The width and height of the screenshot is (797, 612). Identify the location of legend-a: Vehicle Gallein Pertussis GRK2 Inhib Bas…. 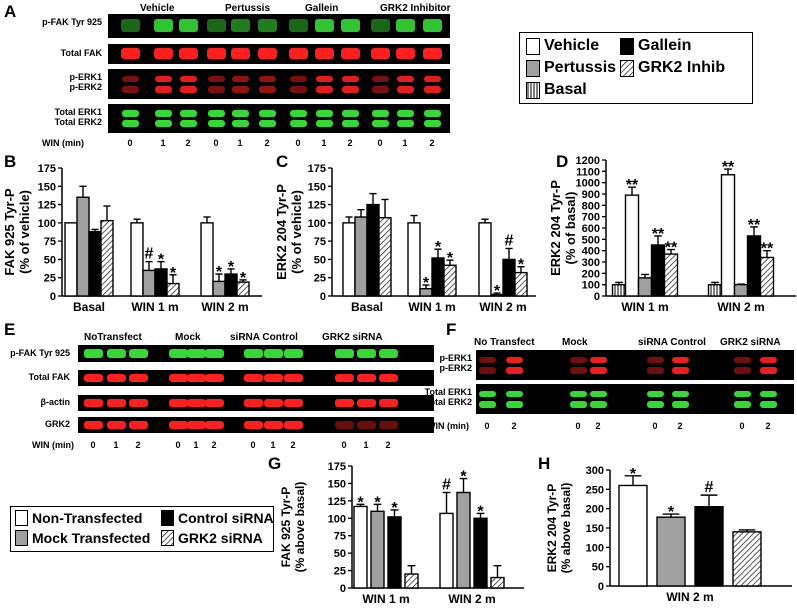
(636, 68).